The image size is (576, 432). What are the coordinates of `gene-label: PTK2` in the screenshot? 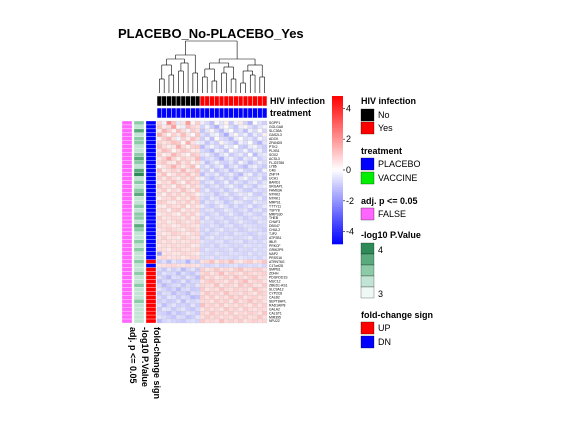 It's located at (273, 147).